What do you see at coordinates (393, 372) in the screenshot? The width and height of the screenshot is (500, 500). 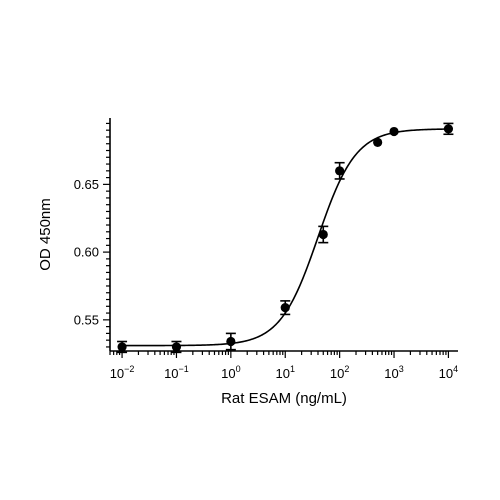 I see `x-tick-label: 10³` at bounding box center [393, 372].